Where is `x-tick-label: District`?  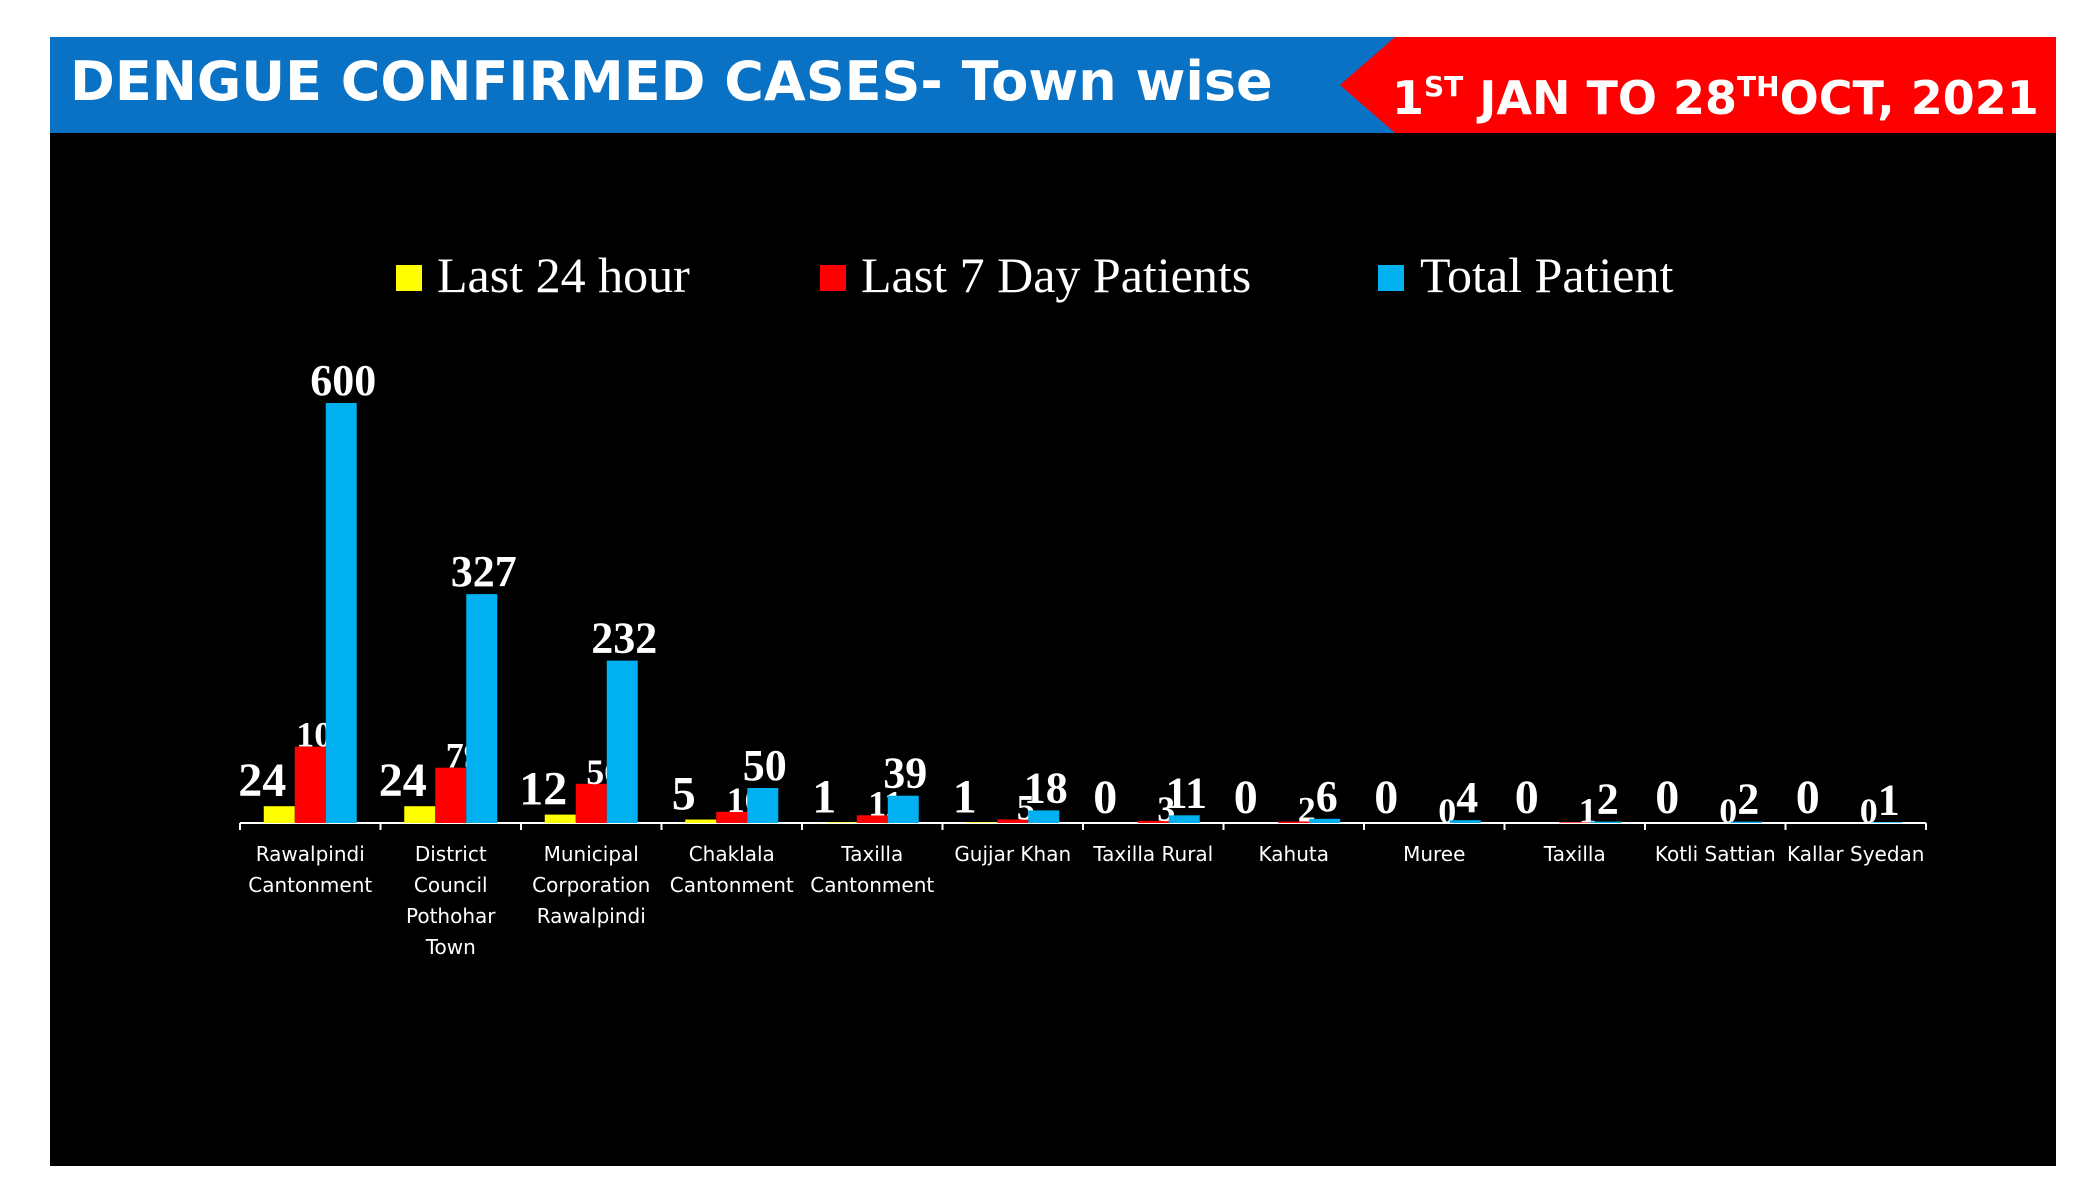 x-tick-label: District is located at coordinates (451, 854).